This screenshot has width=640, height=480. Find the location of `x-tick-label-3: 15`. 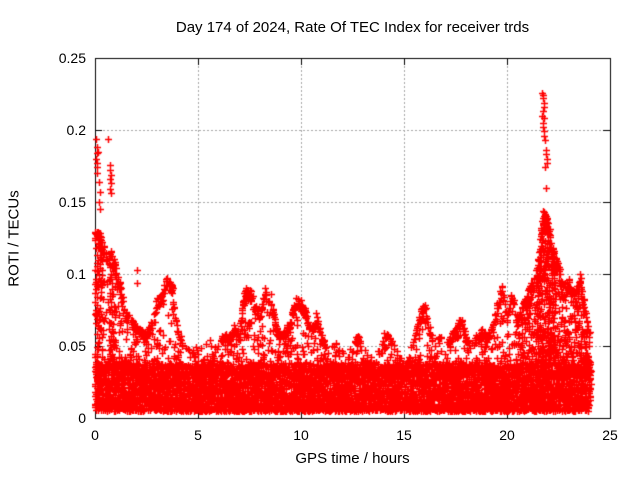

x-tick-label-3: 15 is located at coordinates (404, 435).